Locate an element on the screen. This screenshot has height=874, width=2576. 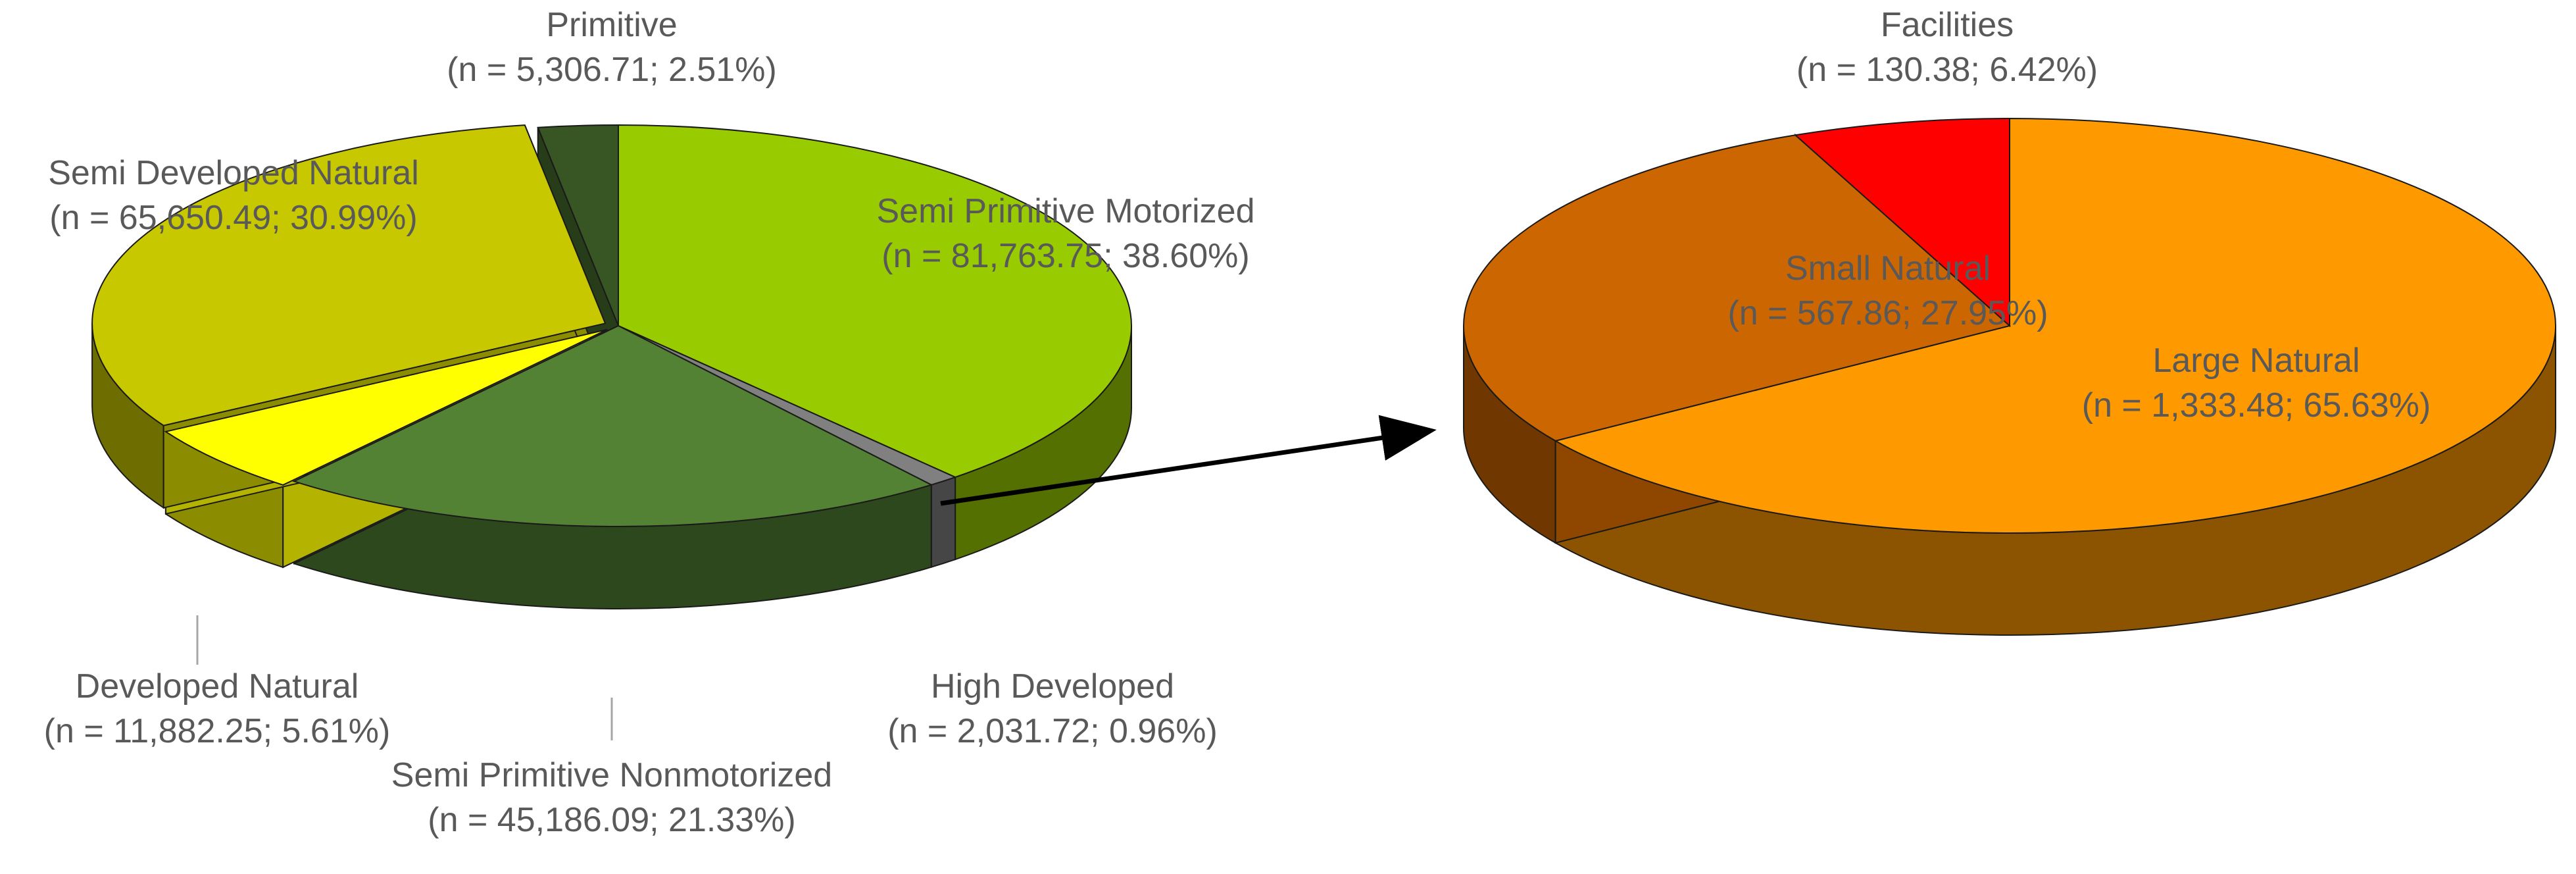
slice-label-name: Facilities is located at coordinates (1947, 25).